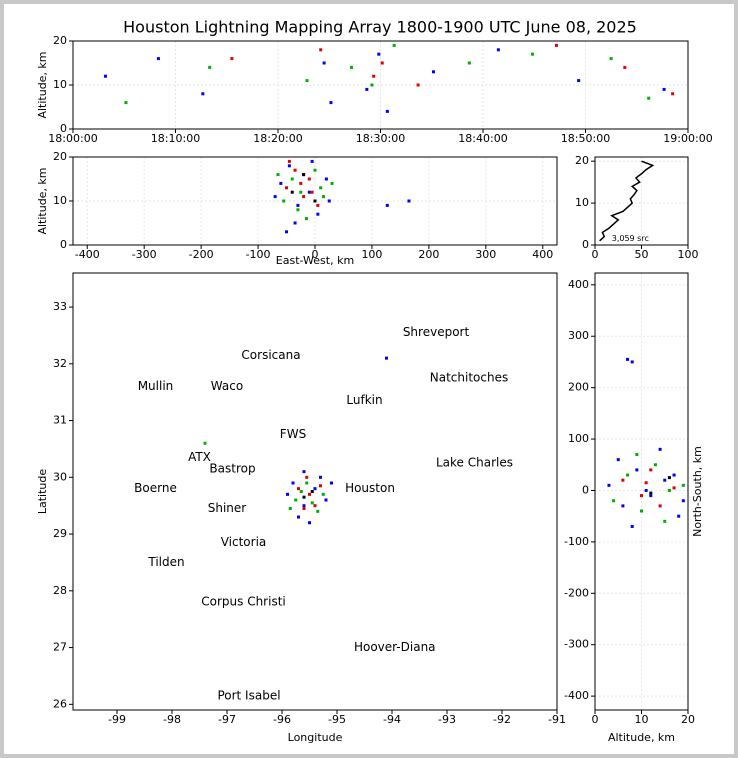 This screenshot has height=758, width=738. What do you see at coordinates (277, 138) in the screenshot?
I see `x-tick-label: 18:20:00` at bounding box center [277, 138].